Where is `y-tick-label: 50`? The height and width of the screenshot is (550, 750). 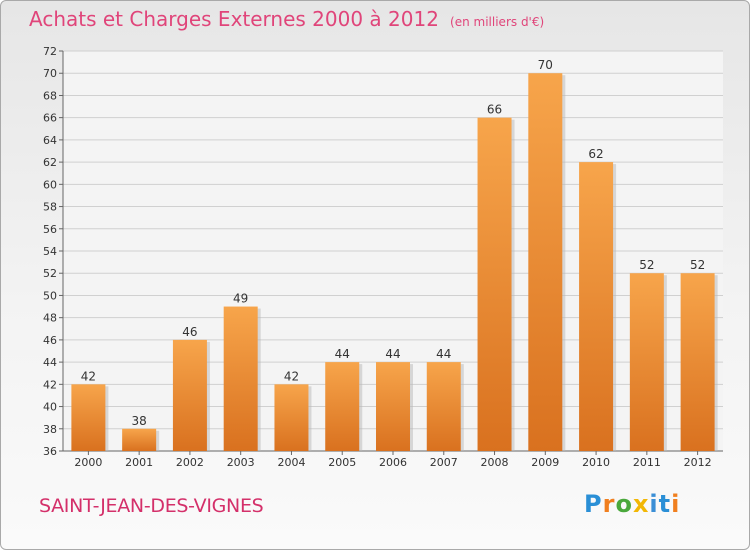
y-tick-label: 50 is located at coordinates (50, 295).